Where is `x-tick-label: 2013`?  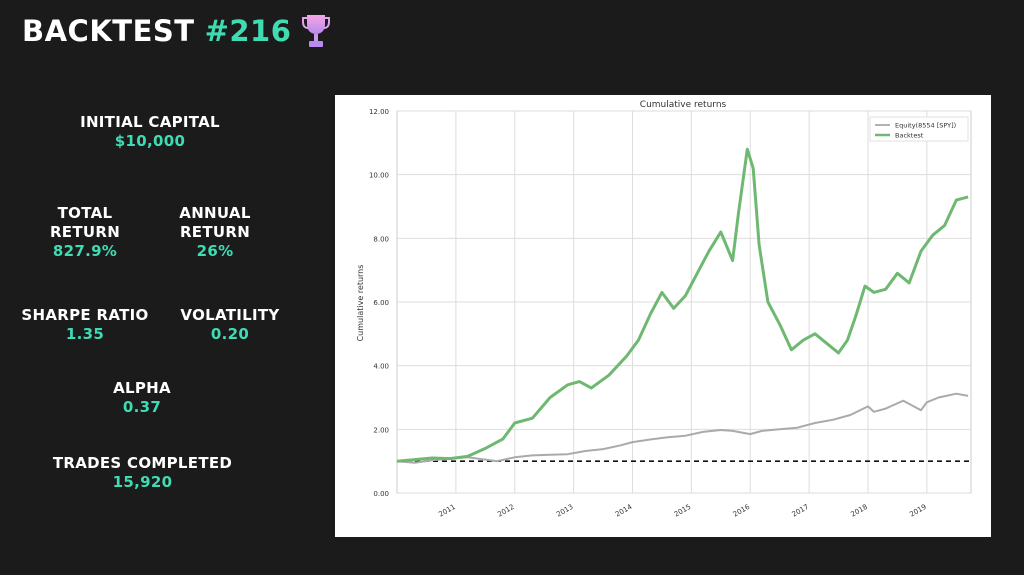 x-tick-label: 2013 is located at coordinates (564, 511).